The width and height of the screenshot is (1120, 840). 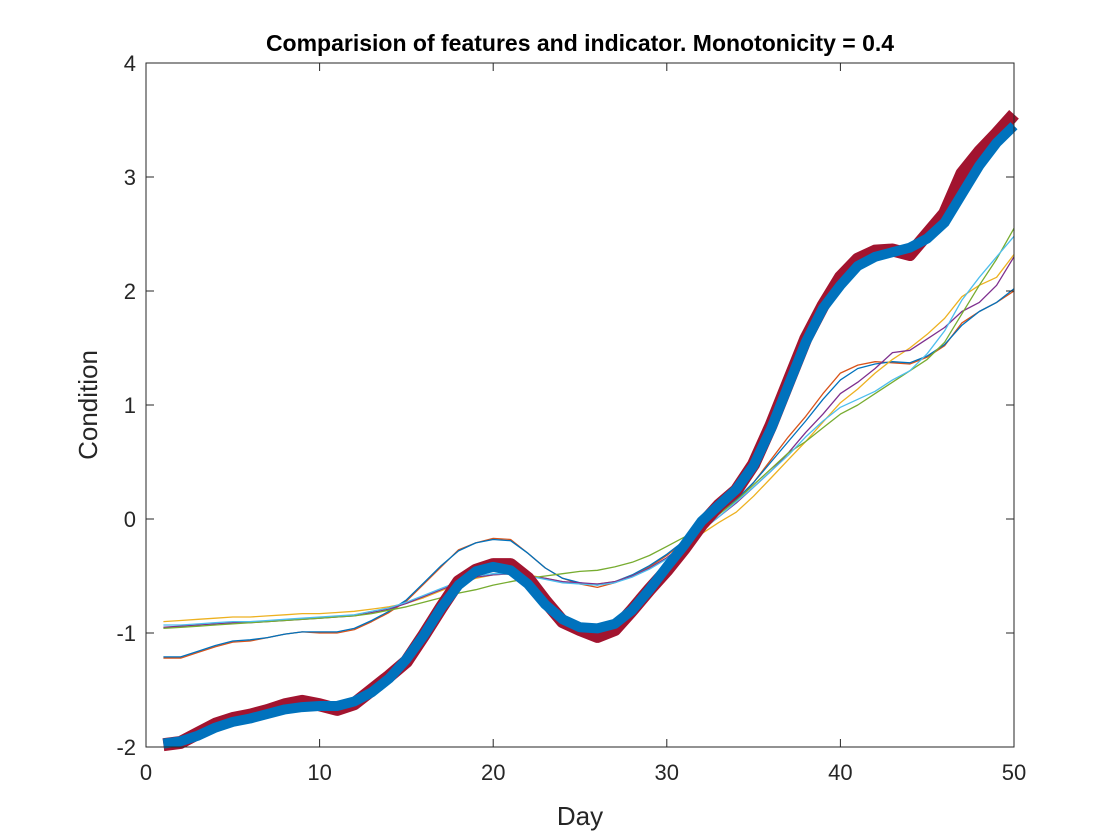 I want to click on x-tick-label: 20, so click(x=493, y=772).